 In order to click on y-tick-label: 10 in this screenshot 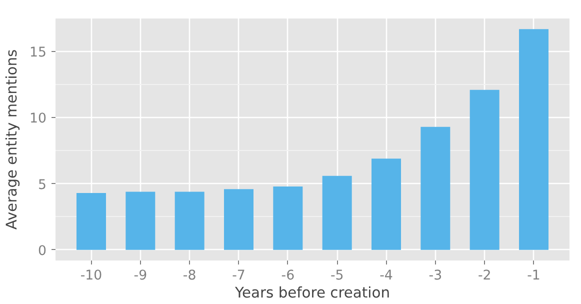, I will do `click(38, 119)`.